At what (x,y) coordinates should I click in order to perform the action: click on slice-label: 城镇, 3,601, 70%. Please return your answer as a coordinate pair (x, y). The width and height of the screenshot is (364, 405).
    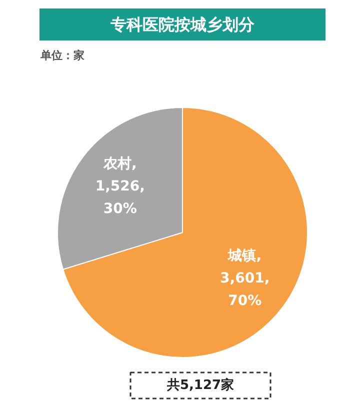
    Looking at the image, I should click on (245, 278).